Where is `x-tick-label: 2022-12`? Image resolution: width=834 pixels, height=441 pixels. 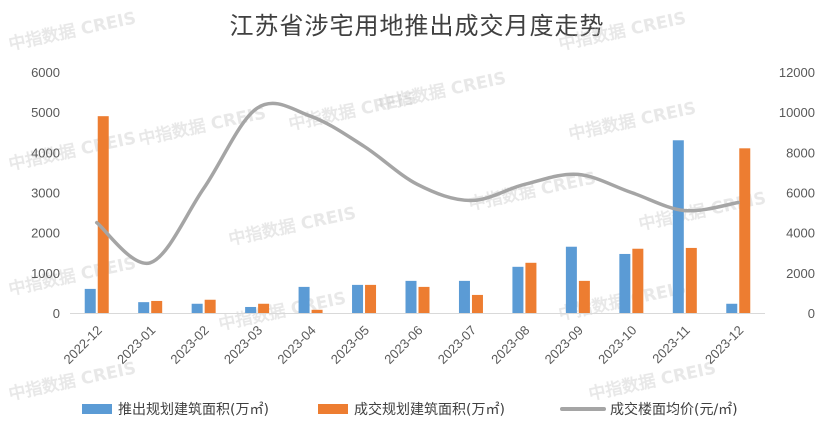
x-tick-label: 2022-12 is located at coordinates (83, 345).